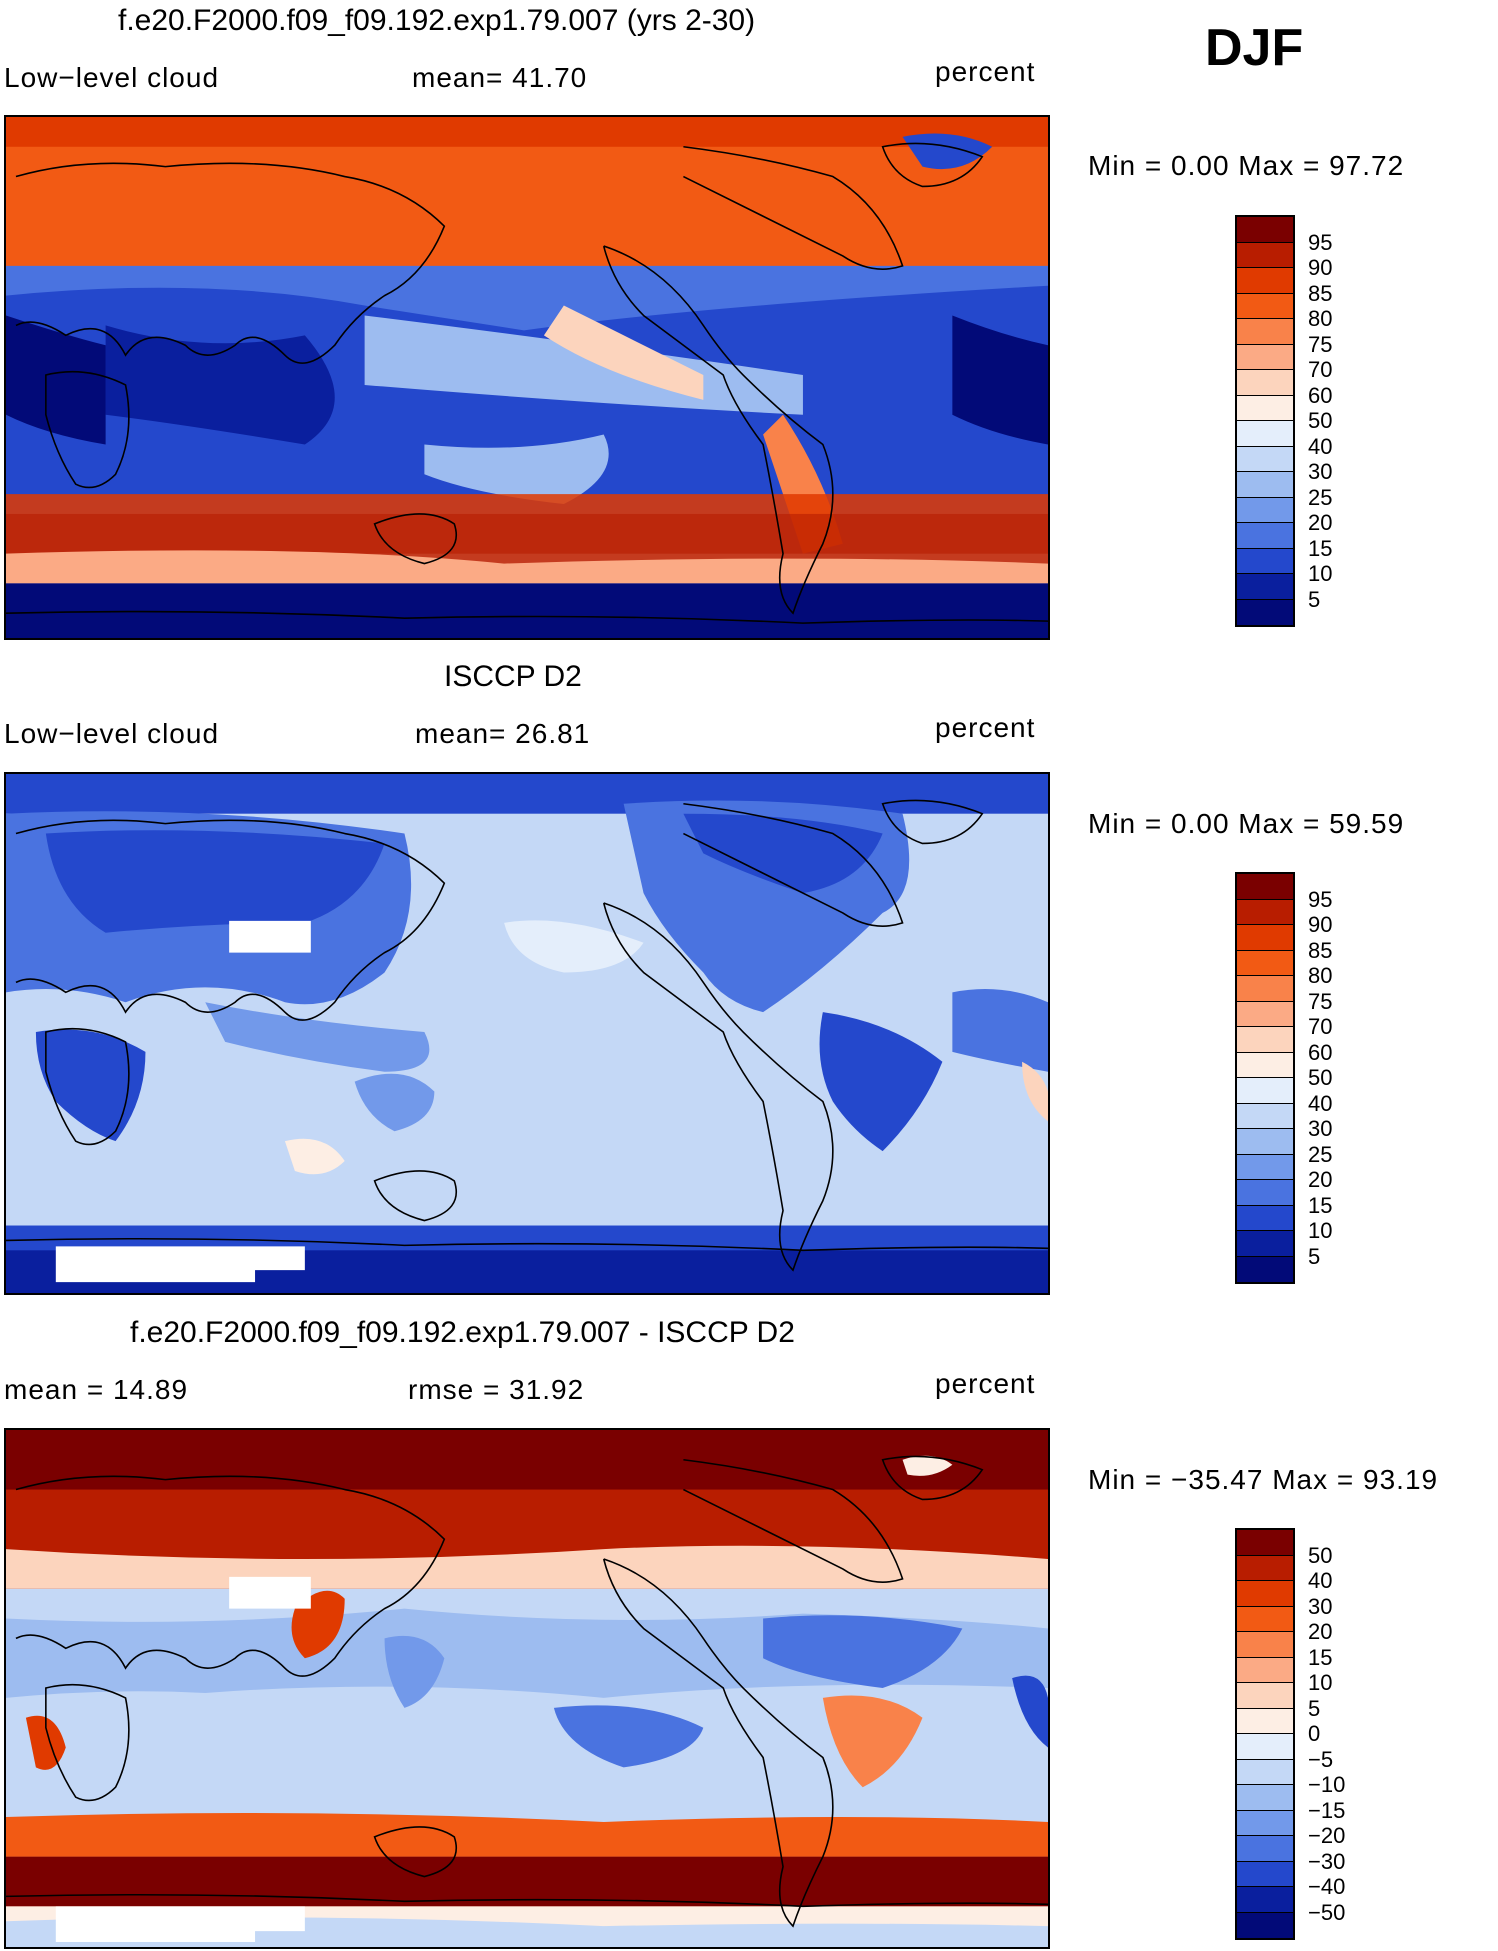  Describe the element at coordinates (1314, 1733) in the screenshot. I see `colorbar-tick-label: 0` at that location.